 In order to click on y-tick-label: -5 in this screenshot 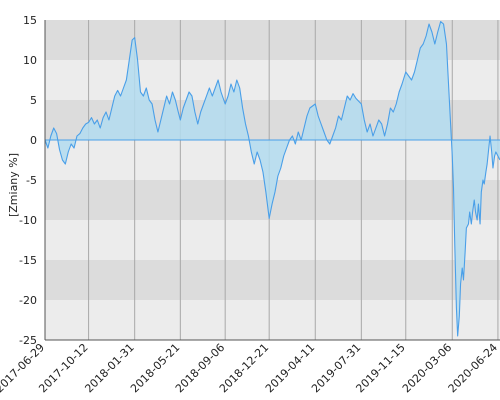, I will do `click(31, 180)`.